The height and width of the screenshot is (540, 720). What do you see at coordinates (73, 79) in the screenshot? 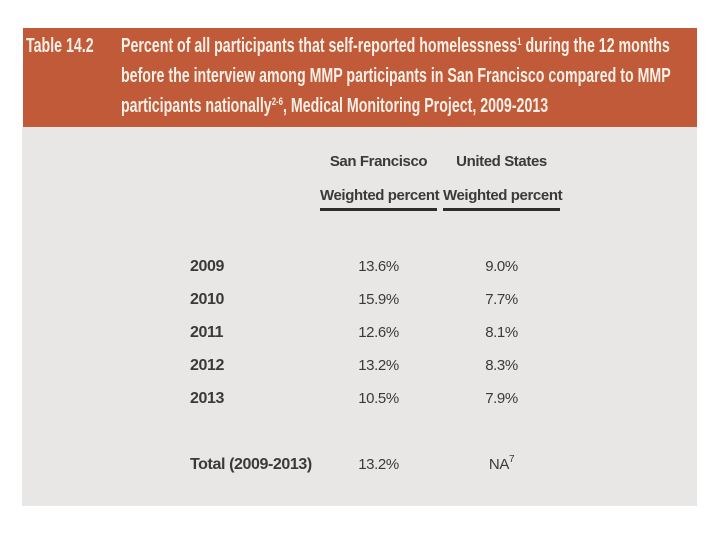
I see `table-number: Table 14.2` at bounding box center [73, 79].